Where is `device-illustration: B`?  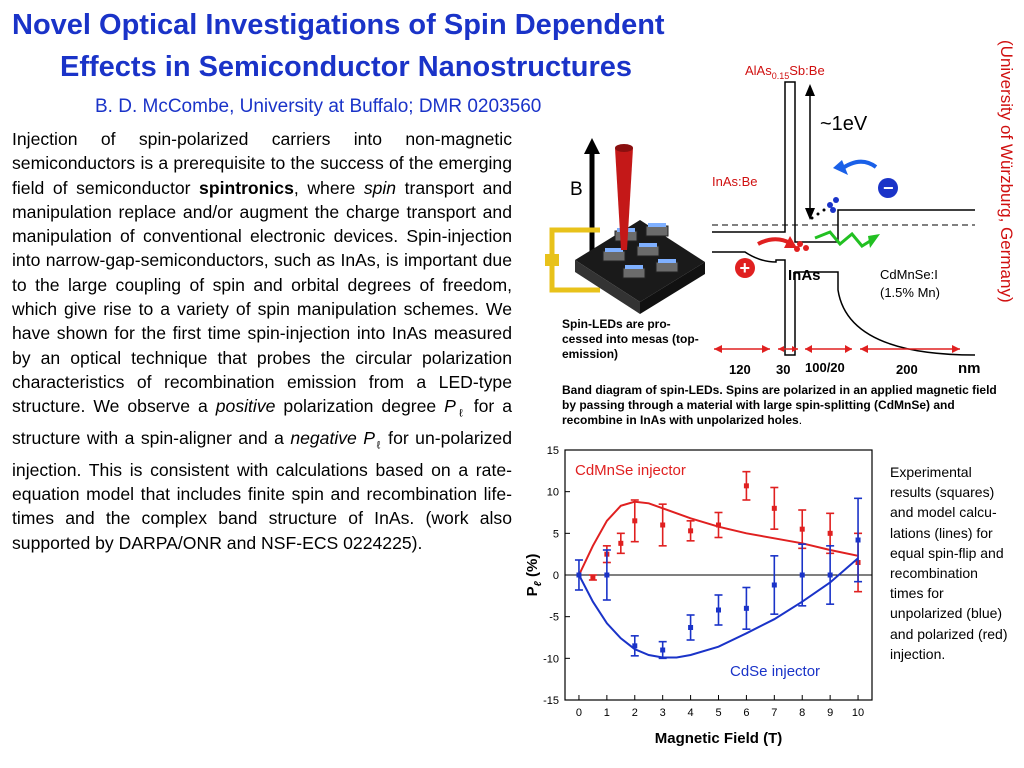 device-illustration: B is located at coordinates (625, 226).